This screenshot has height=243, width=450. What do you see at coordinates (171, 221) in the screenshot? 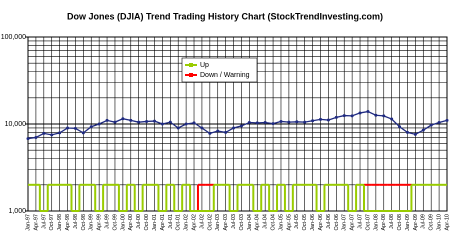
I see `x-tick-label: Jul-01` at bounding box center [171, 221].